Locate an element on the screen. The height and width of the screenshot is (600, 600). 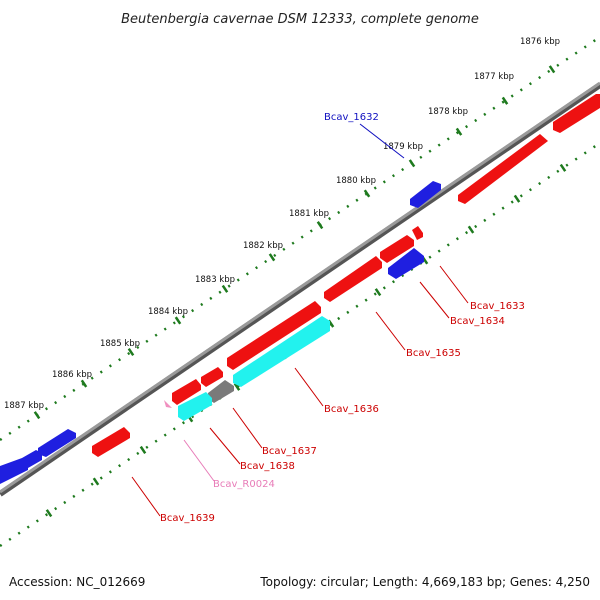
kbp-label: 1883 kbp is located at coordinates (215, 280).